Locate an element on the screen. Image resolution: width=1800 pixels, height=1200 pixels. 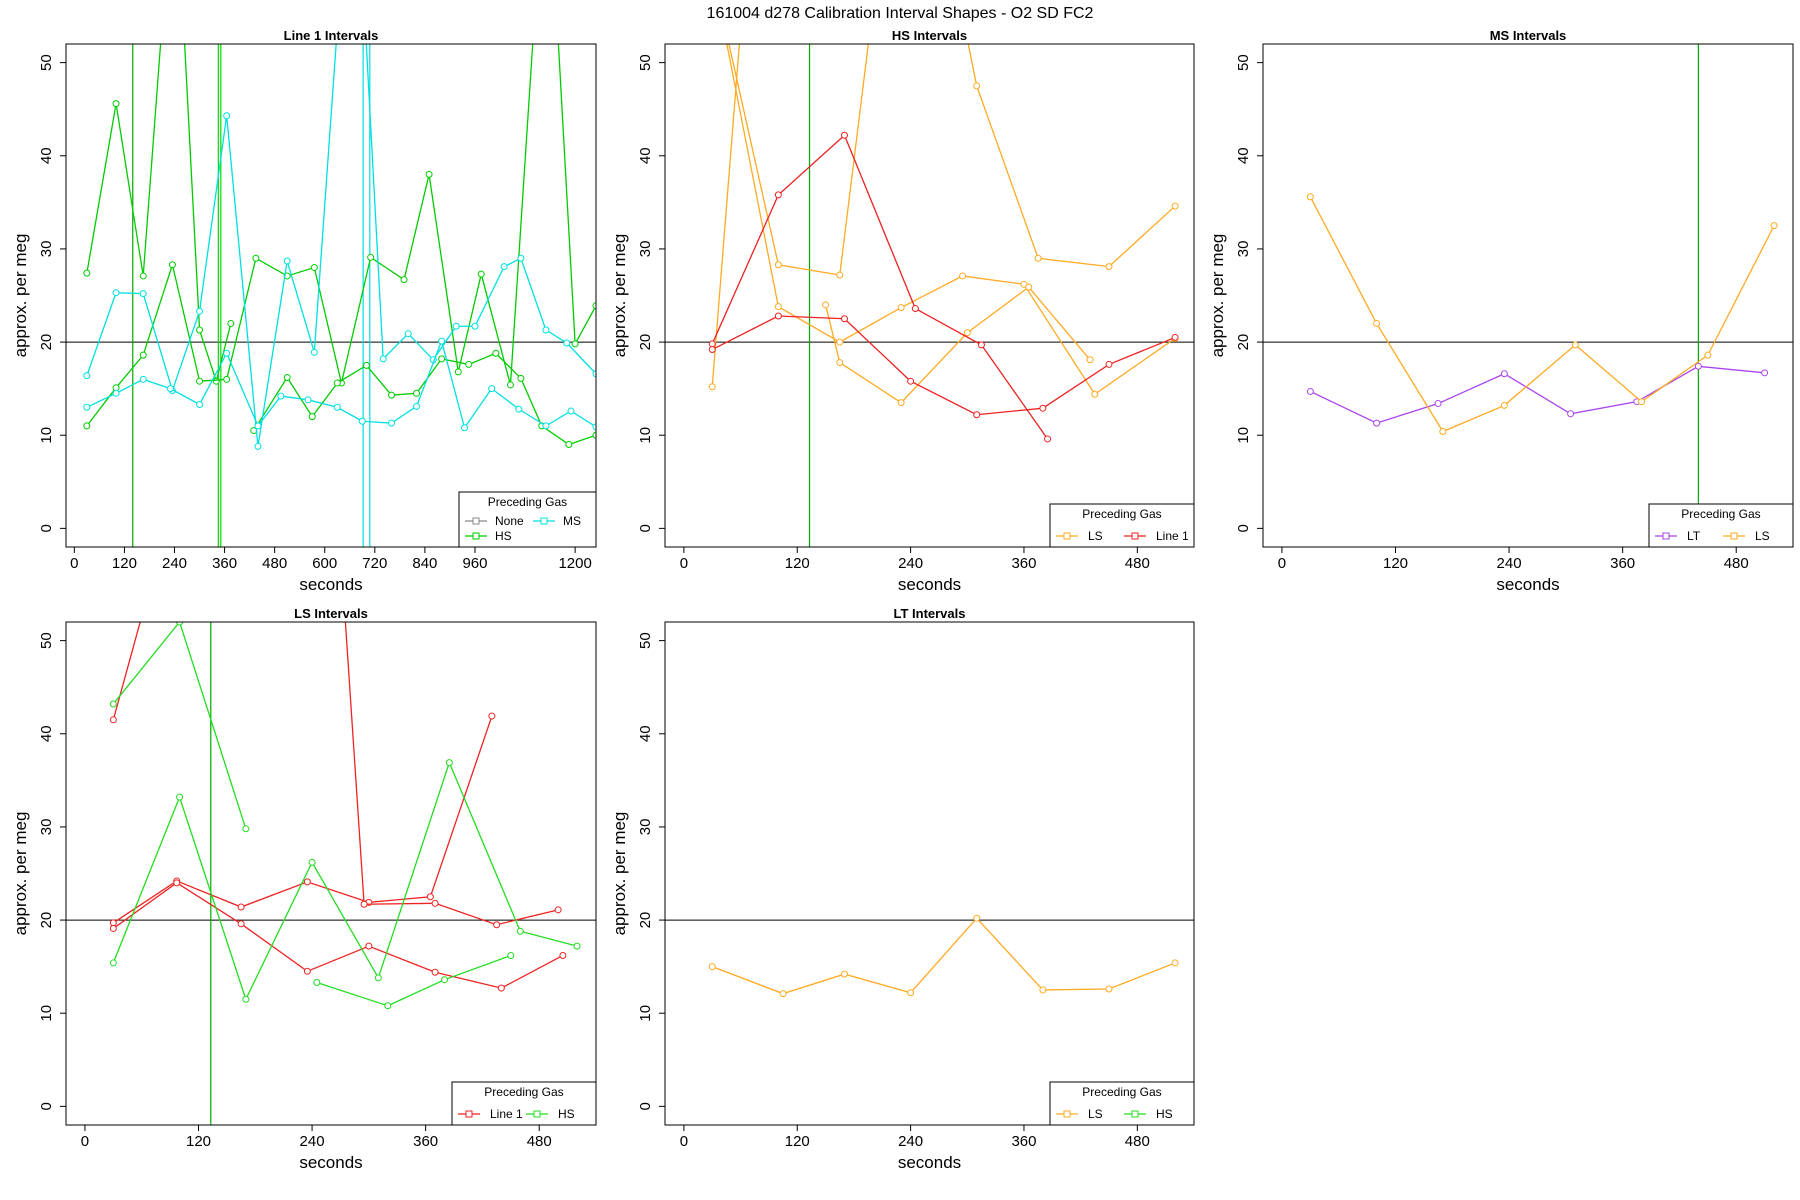
legend-entry-label: Line 1 is located at coordinates (1172, 536).